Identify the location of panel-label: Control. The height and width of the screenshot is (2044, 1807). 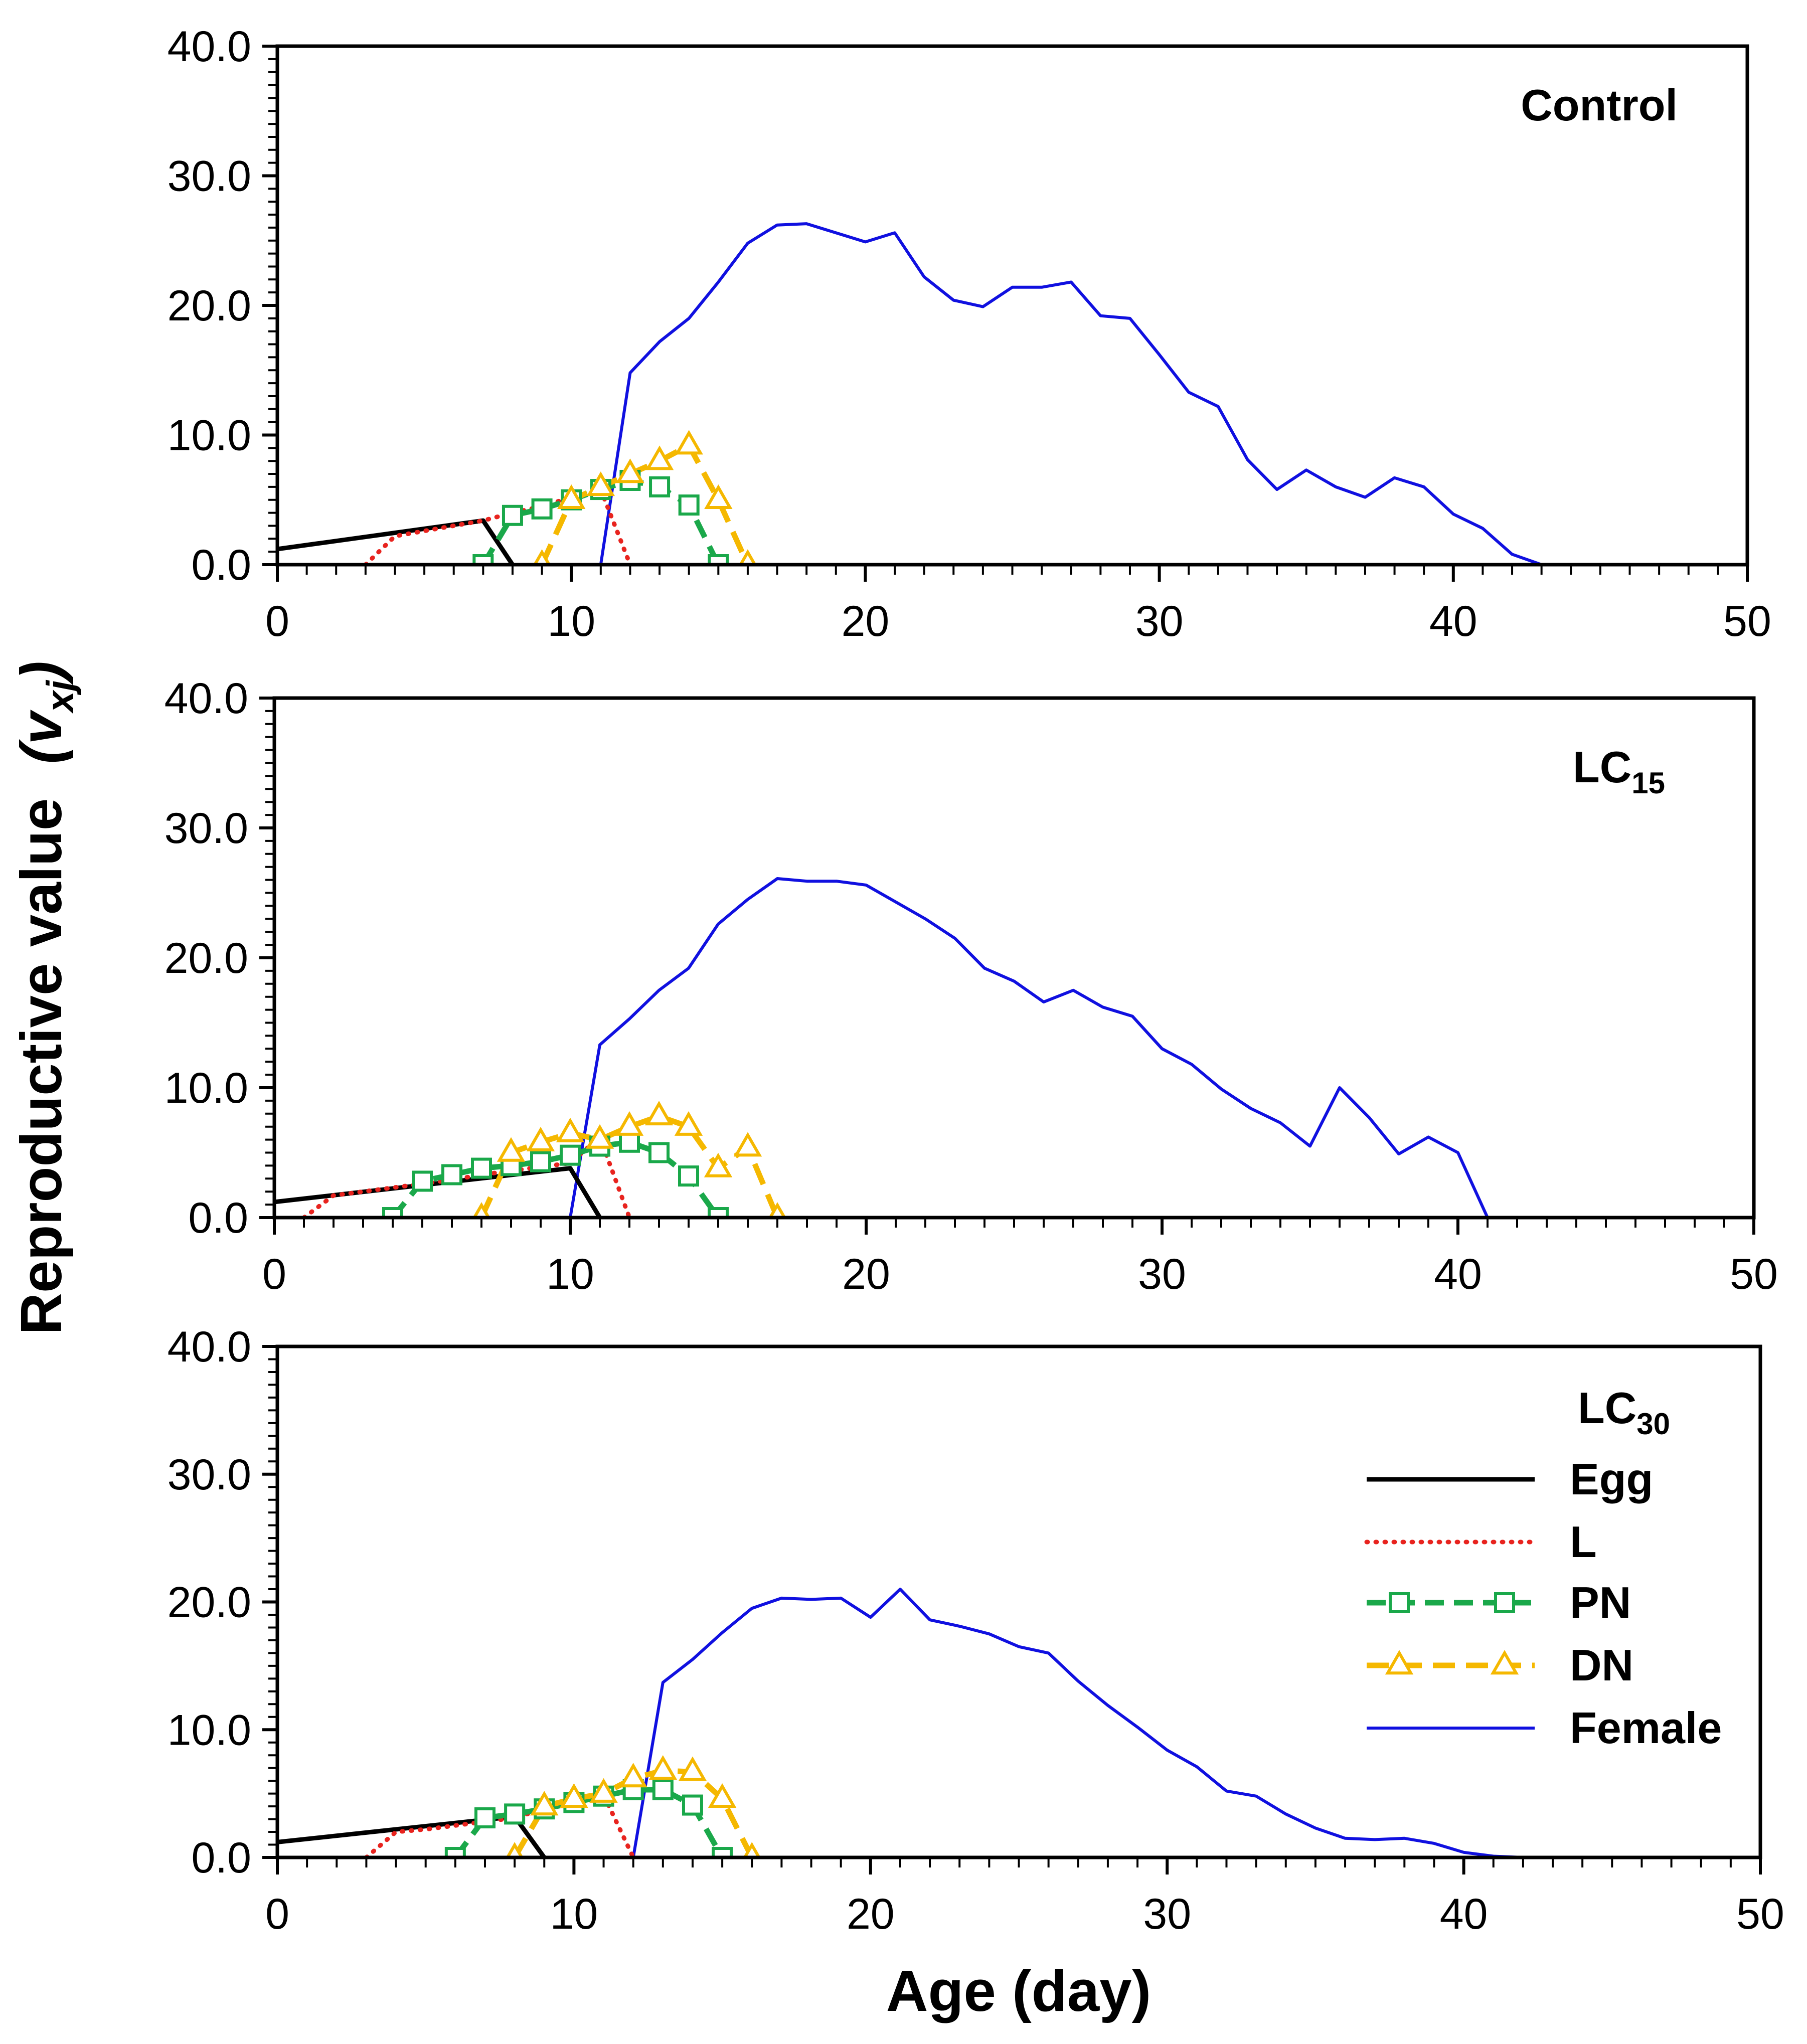
(1599, 105).